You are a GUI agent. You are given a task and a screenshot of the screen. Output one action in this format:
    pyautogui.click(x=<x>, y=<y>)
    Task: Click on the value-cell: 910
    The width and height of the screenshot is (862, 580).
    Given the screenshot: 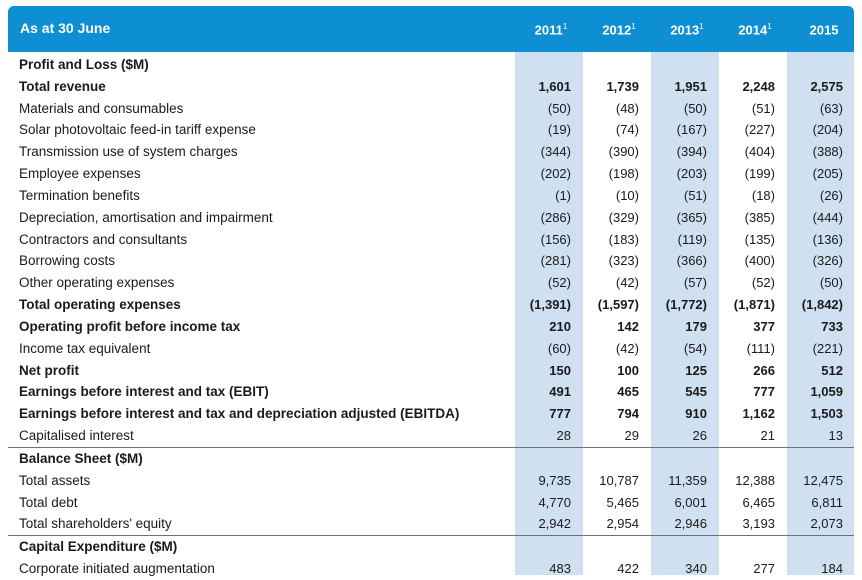 What is the action you would take?
    pyautogui.click(x=696, y=414)
    